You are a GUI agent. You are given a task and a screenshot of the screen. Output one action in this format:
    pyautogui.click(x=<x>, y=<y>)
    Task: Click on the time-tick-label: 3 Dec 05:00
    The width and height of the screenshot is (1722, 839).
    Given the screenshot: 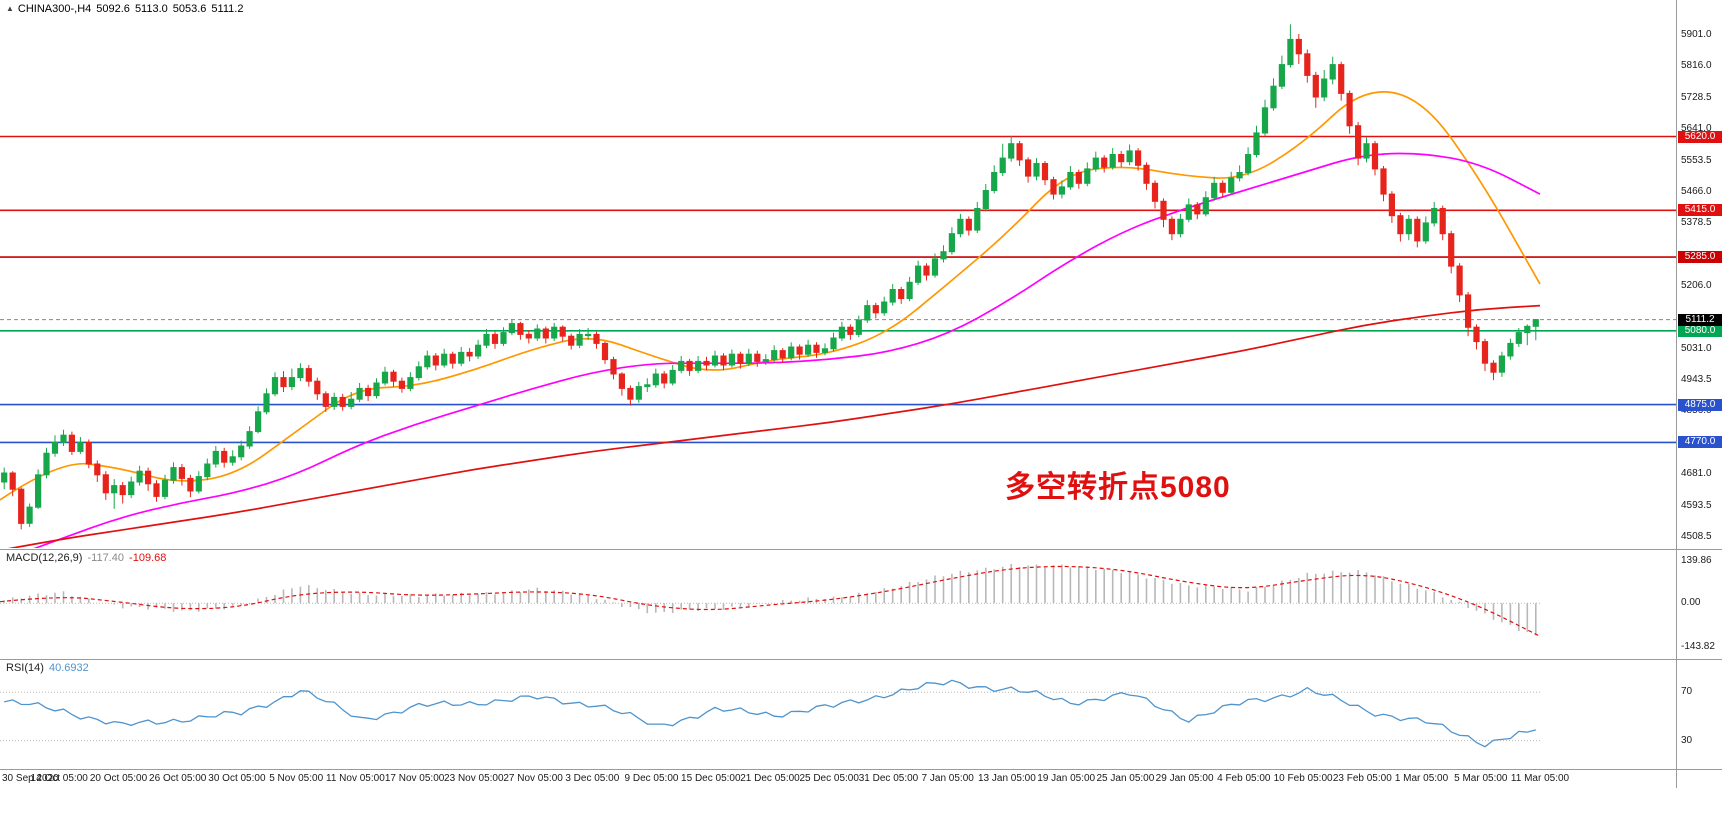 What is the action you would take?
    pyautogui.click(x=592, y=778)
    